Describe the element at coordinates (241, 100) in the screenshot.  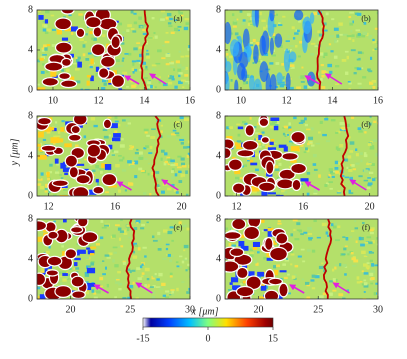
I see `x-tick-label: 10` at that location.